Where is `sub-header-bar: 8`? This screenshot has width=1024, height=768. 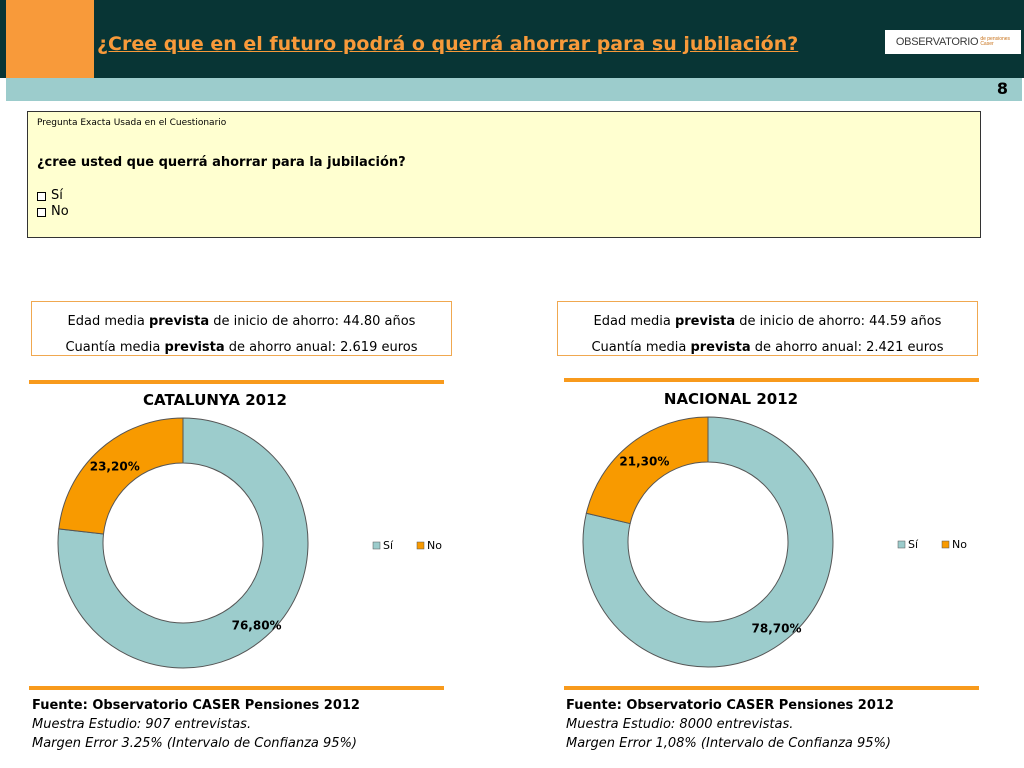 sub-header-bar: 8 is located at coordinates (514, 89).